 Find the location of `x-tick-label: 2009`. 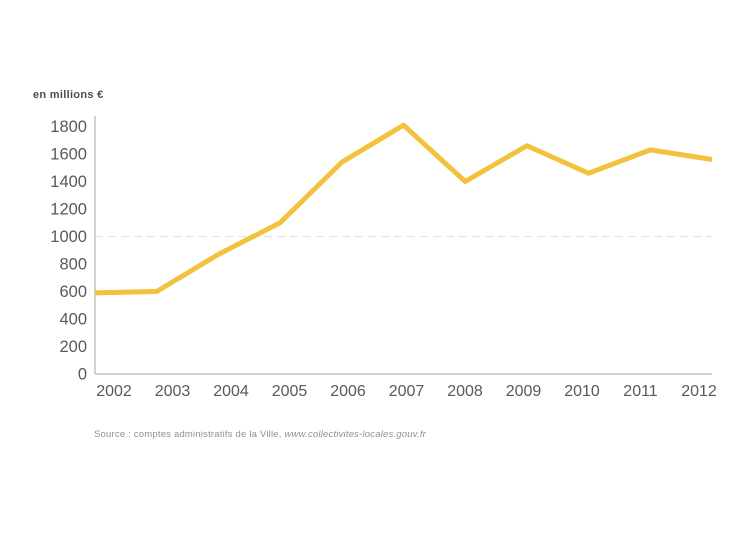

x-tick-label: 2009 is located at coordinates (524, 391).